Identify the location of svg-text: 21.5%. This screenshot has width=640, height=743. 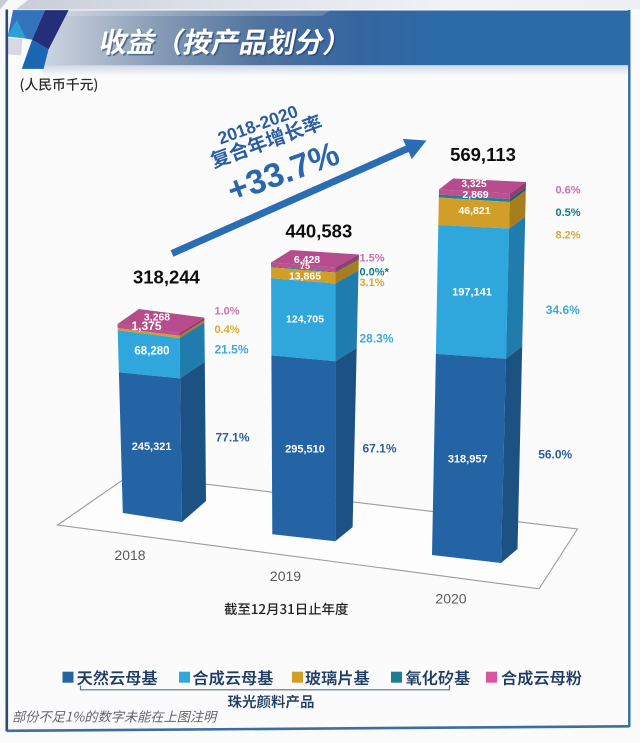
(232, 350).